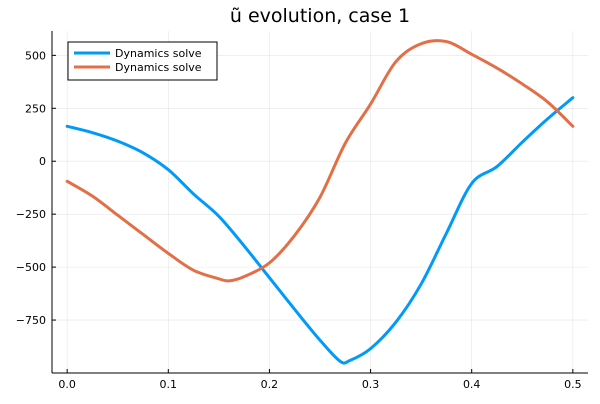 The width and height of the screenshot is (600, 404). Describe the element at coordinates (270, 384) in the screenshot. I see `x-tick-label: 0.2` at that location.